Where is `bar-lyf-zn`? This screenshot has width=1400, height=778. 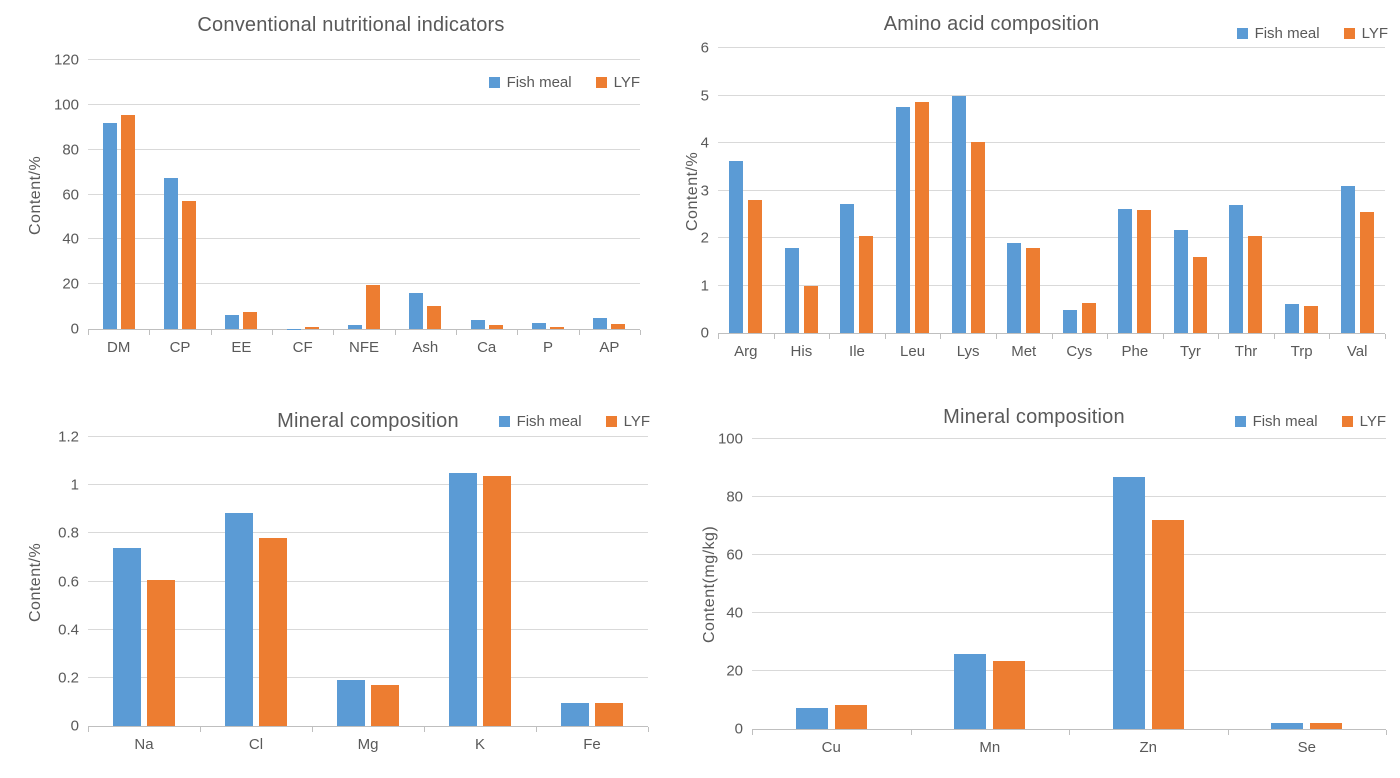 bar-lyf-zn is located at coordinates (1167, 624).